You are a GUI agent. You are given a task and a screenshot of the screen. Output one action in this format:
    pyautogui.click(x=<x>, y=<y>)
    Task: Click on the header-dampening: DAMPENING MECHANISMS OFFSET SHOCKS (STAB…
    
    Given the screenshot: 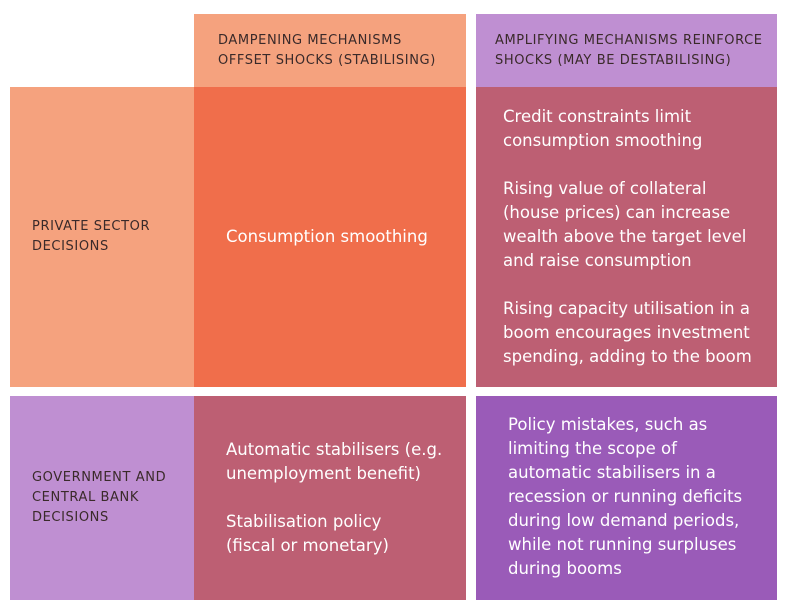 What is the action you would take?
    pyautogui.click(x=330, y=50)
    